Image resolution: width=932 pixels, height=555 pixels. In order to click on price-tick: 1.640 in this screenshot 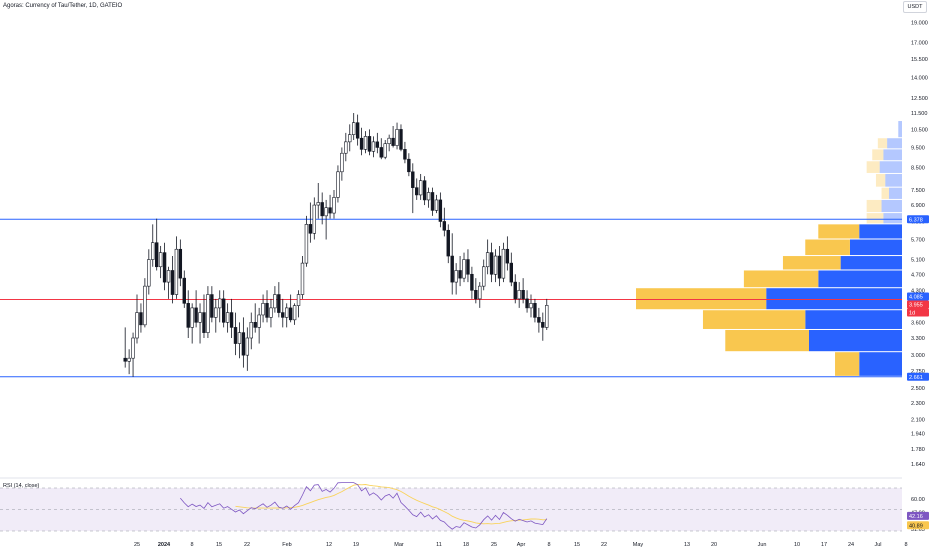, I will do `click(918, 465)`.